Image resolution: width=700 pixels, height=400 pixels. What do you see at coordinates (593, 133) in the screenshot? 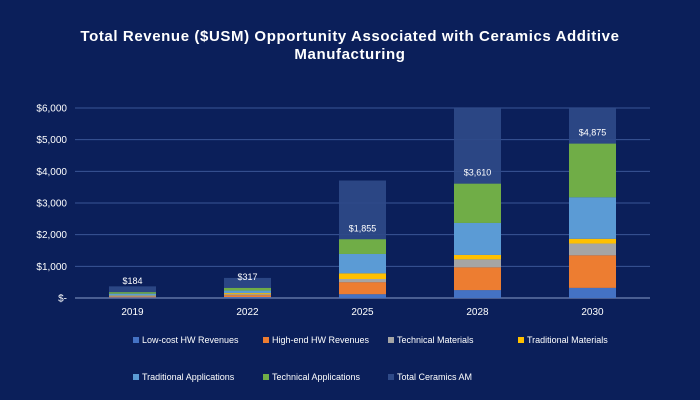
I see `data-label: $4,875` at bounding box center [593, 133].